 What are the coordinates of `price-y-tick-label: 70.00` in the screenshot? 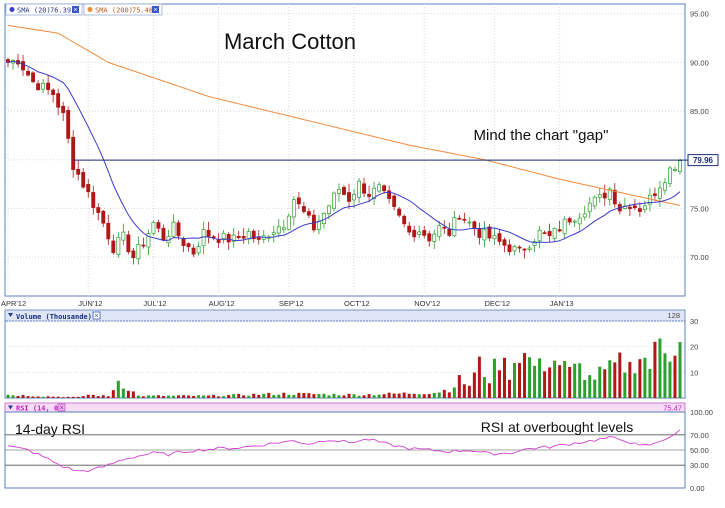 It's located at (699, 257).